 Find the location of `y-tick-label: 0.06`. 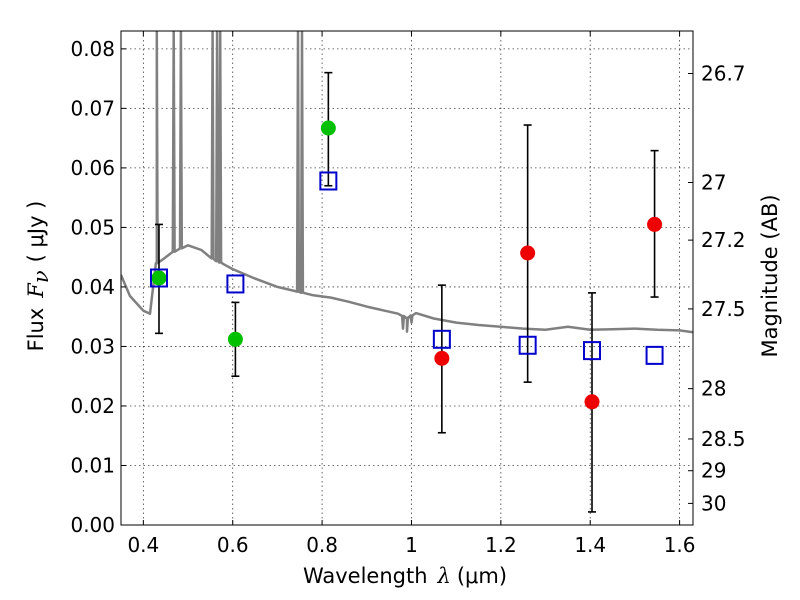

y-tick-label: 0.06 is located at coordinates (92, 168).